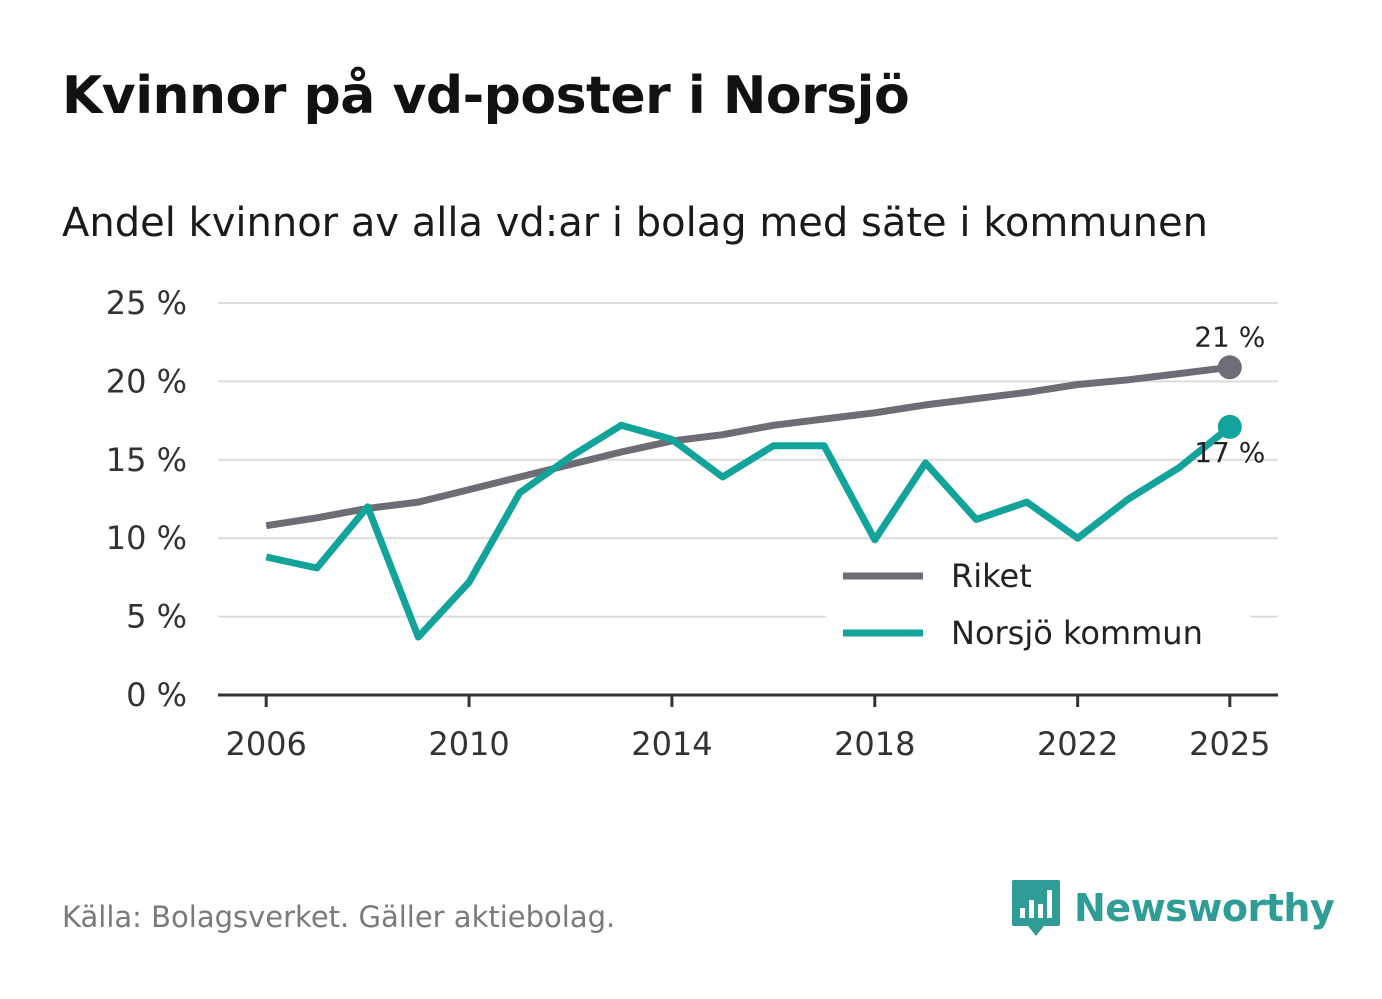 Image resolution: width=1382 pixels, height=999 pixels. What do you see at coordinates (874, 744) in the screenshot?
I see `x-tick-label: 2018` at bounding box center [874, 744].